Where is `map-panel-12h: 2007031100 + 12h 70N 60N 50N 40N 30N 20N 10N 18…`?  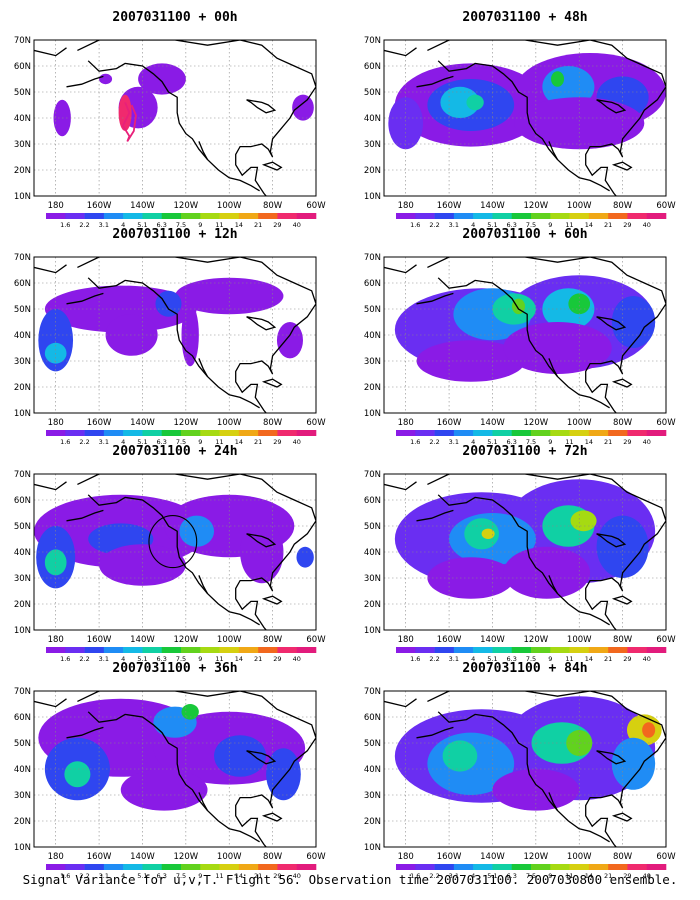 map-panel-12h: 2007031100 + 12h 70N 60N 50N 40N 30N 20N 10N 18… is located at coordinates (170, 336).